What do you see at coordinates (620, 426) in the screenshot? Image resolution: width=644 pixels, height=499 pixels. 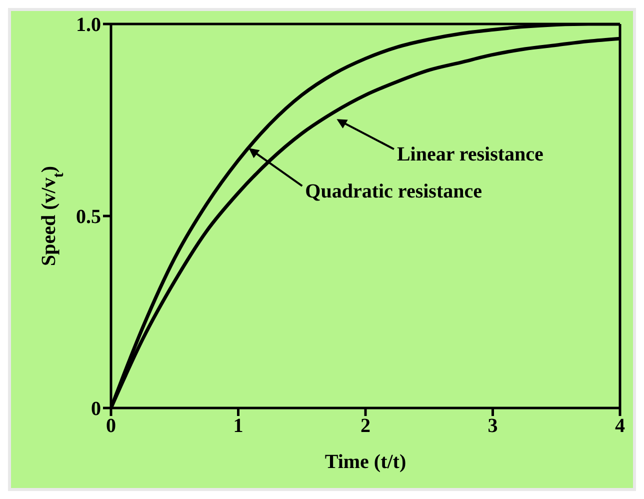 I see `x-tick-label: 4` at bounding box center [620, 426].